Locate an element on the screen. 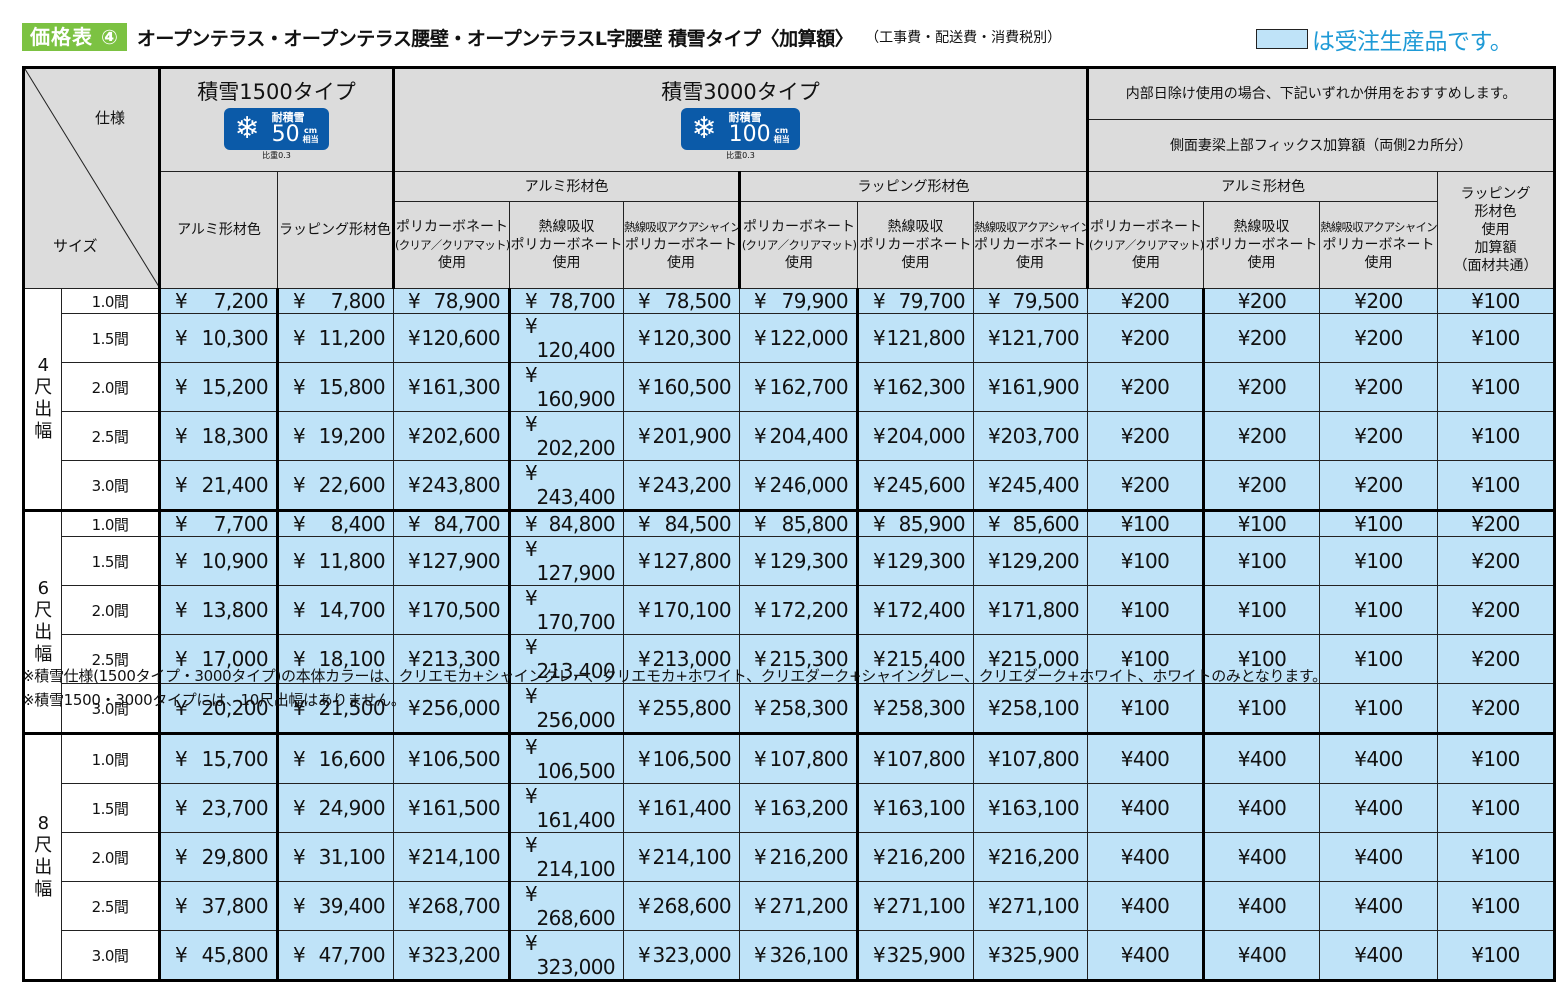  ratio-label: 比重0.3 is located at coordinates (276, 155).